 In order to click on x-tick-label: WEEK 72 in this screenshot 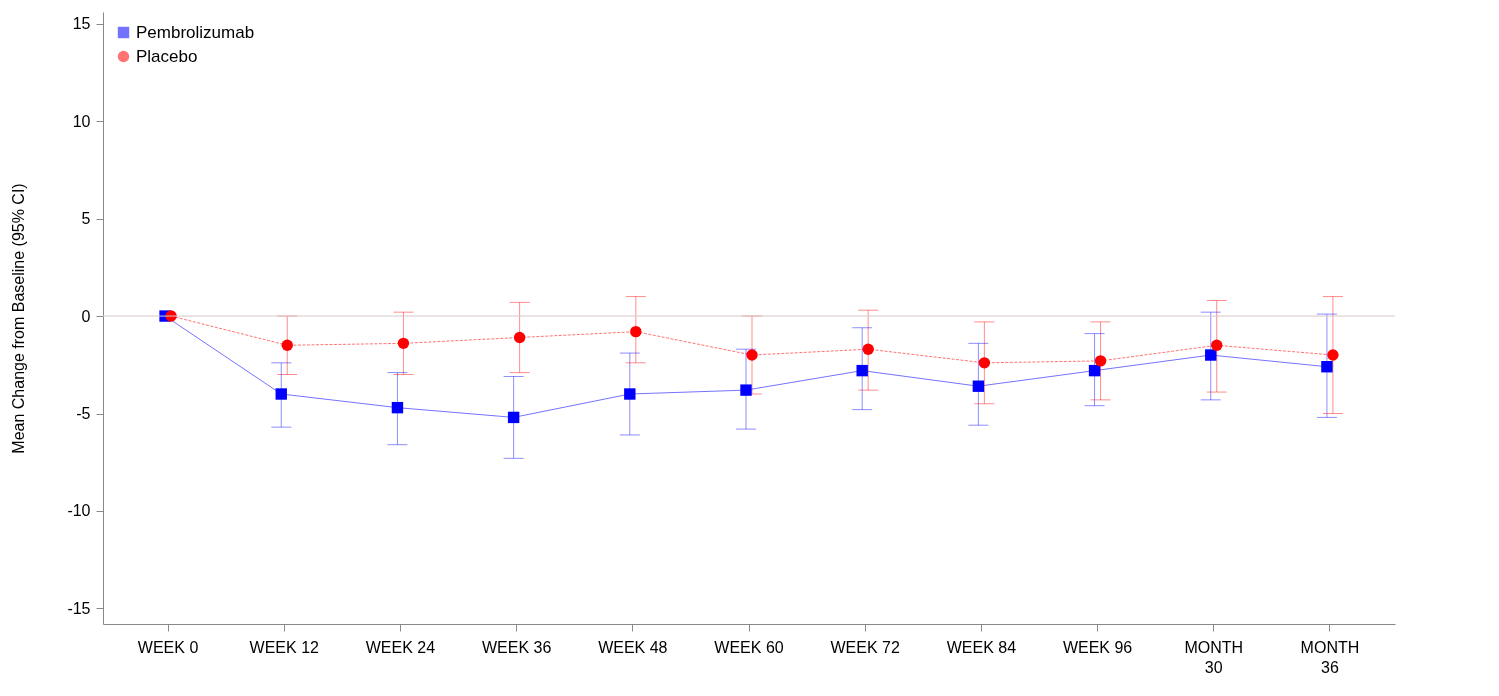, I will do `click(865, 647)`.